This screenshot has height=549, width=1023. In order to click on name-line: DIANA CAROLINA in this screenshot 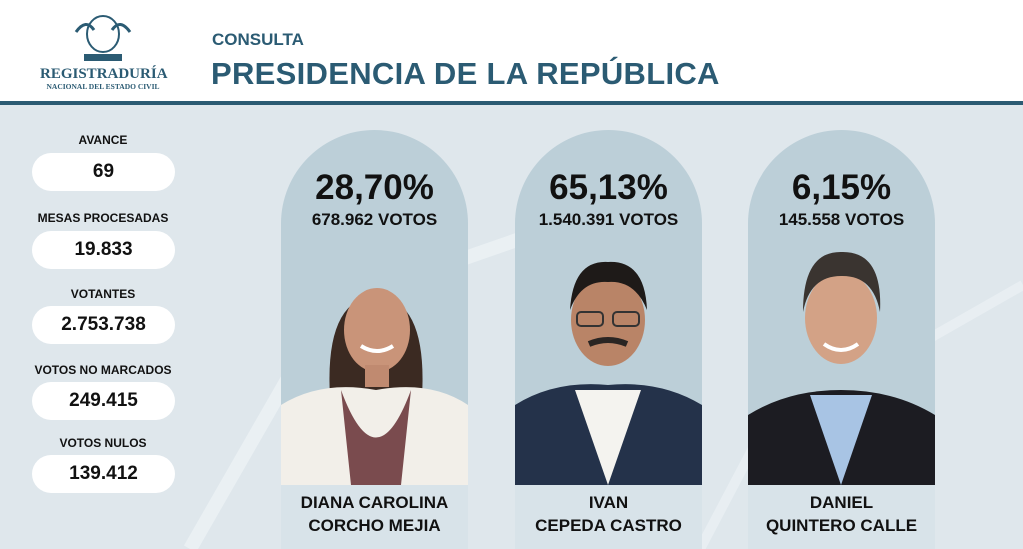, I will do `click(374, 502)`.